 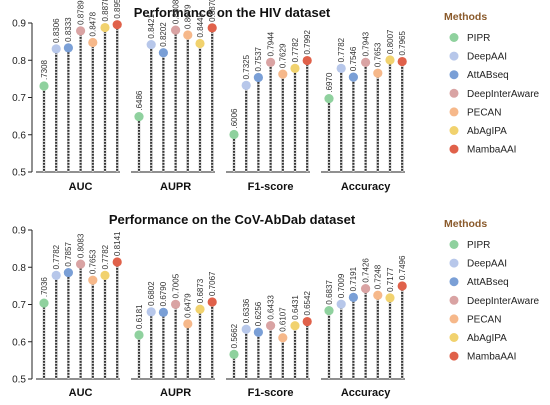 I want to click on data-label: .7308, so click(x=44, y=69).